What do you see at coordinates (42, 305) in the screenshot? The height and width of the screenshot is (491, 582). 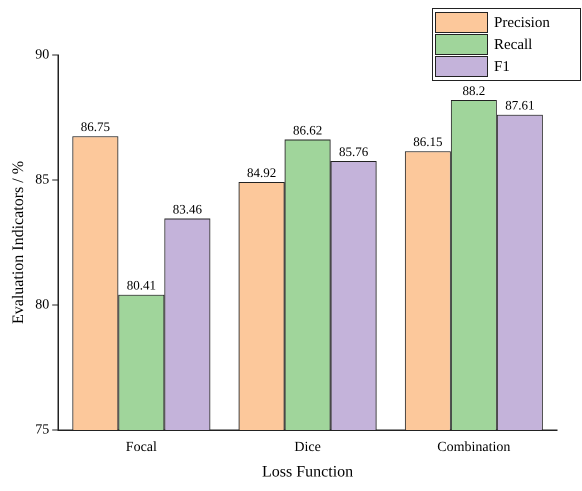 I see `y-tick-label: 80` at bounding box center [42, 305].